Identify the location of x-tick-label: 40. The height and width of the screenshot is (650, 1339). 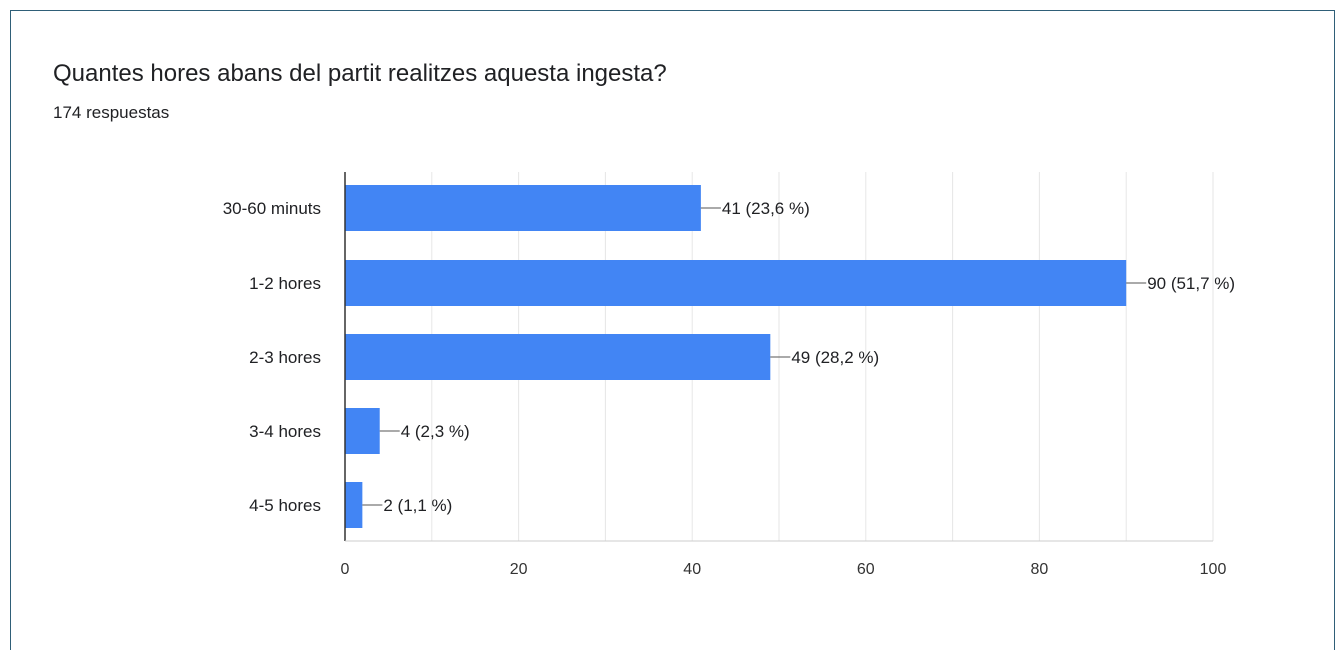
(692, 569).